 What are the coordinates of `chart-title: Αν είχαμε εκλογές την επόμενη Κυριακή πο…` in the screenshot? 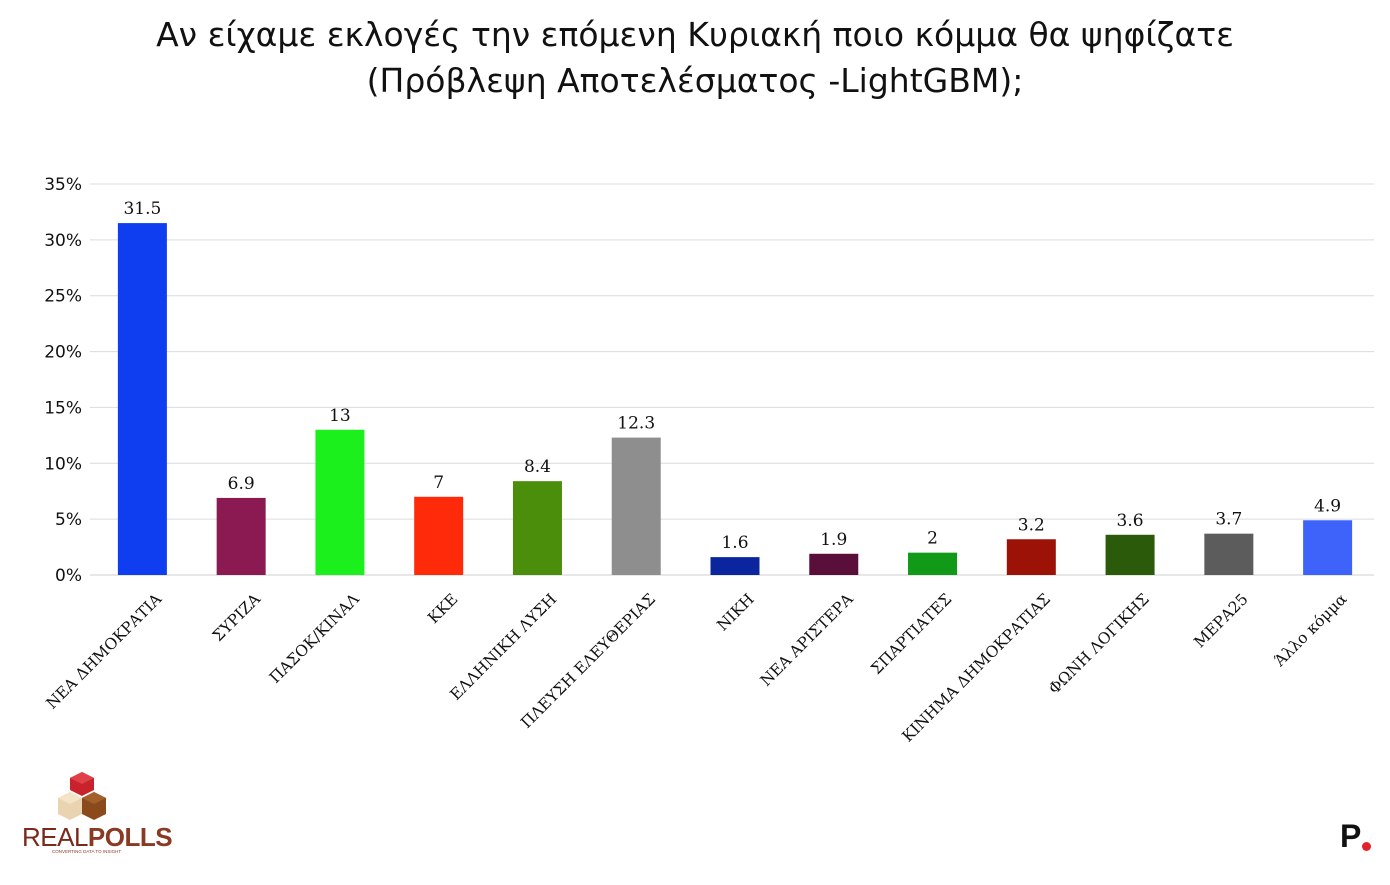 It's located at (695, 58).